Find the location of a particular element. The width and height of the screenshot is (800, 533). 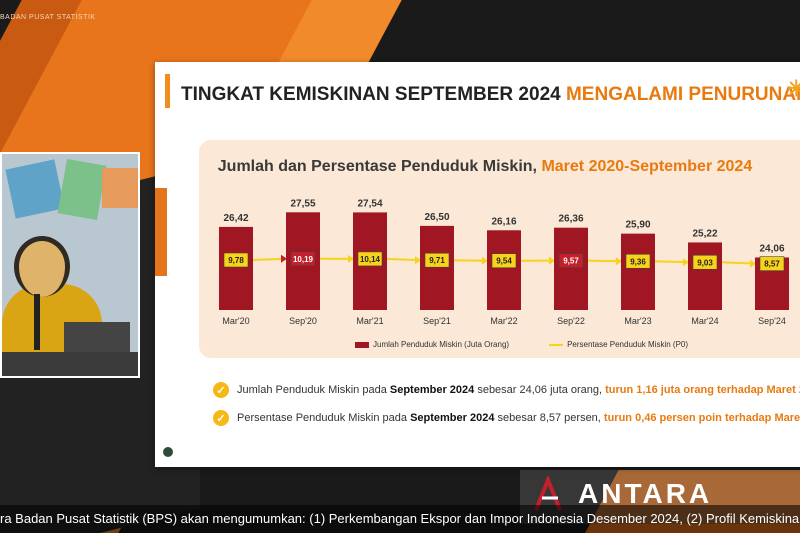

line-value-label: 9,57 is located at coordinates (571, 261).